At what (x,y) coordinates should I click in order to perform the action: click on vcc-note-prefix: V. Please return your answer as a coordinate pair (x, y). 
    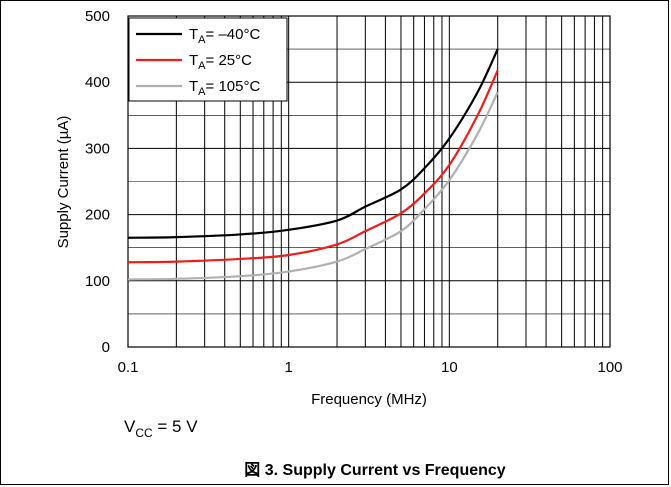
    Looking at the image, I should click on (130, 426).